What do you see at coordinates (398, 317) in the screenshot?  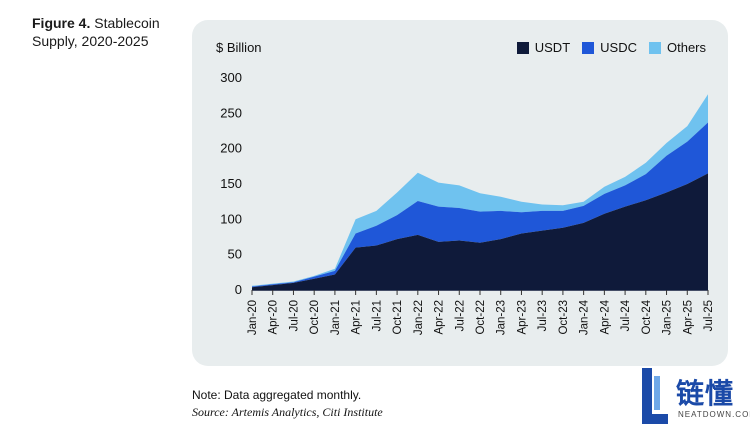 I see `x-tick-label: Oct-21` at bounding box center [398, 317].